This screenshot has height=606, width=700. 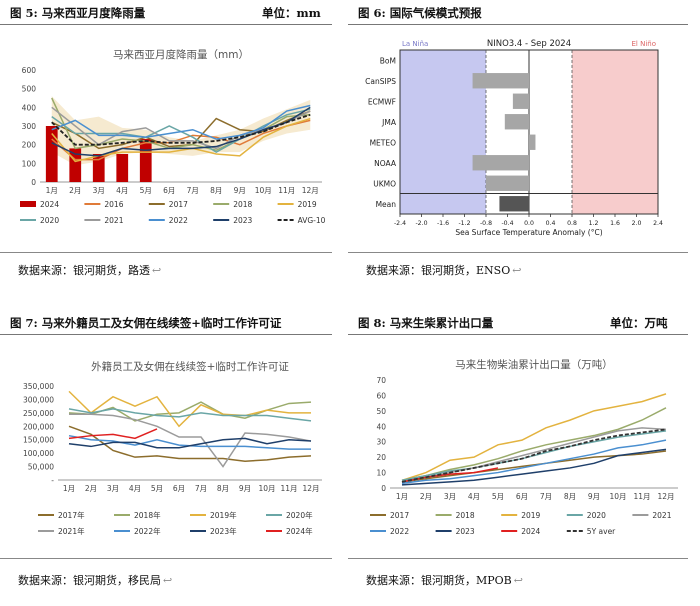 What do you see at coordinates (388, 60) in the screenshot?
I see `category-label: BoM` at bounding box center [388, 60].